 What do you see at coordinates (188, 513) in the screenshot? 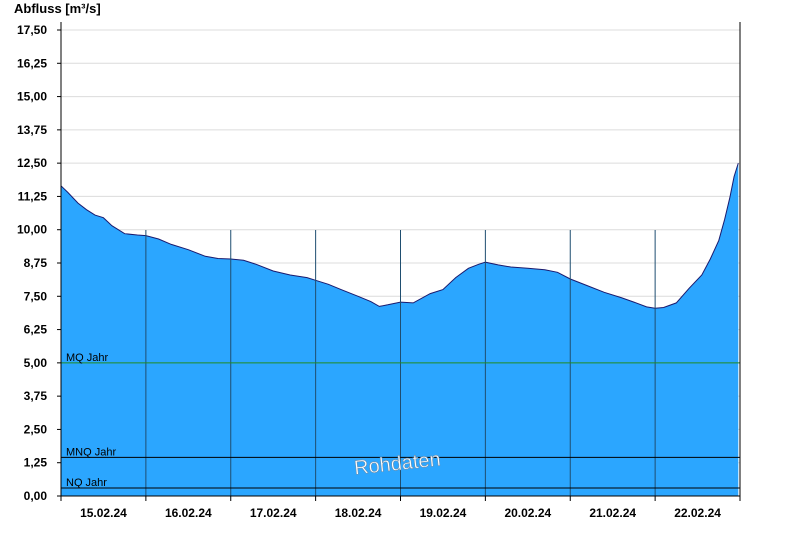
I see `x-tick-label-1: 16.02.24` at bounding box center [188, 513].